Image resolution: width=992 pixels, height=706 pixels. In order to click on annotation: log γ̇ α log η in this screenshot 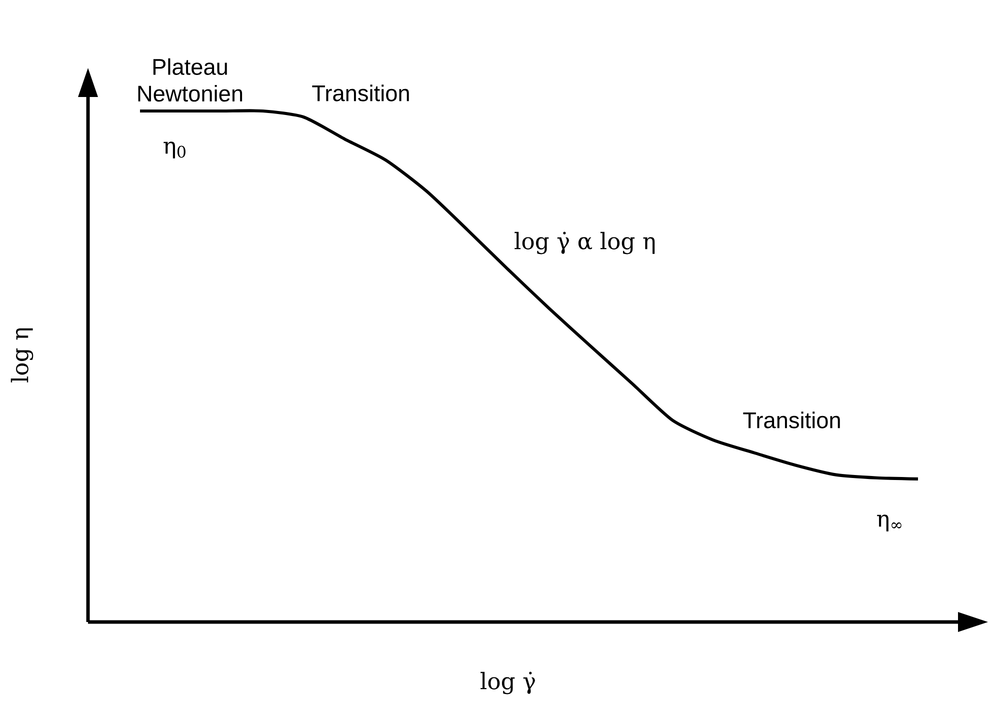, I will do `click(584, 243)`.